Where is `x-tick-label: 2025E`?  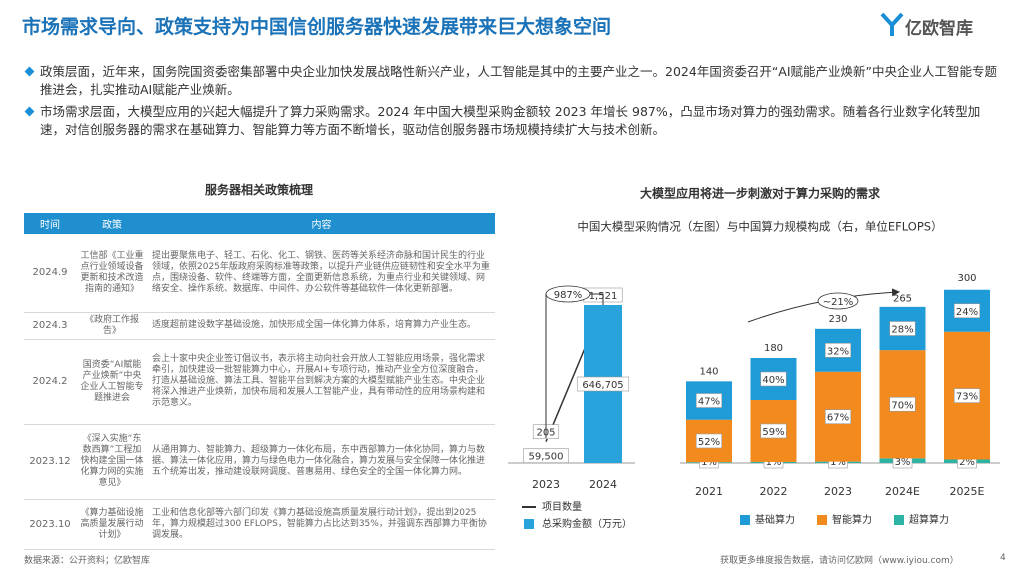 x-tick-label: 2025E is located at coordinates (967, 491).